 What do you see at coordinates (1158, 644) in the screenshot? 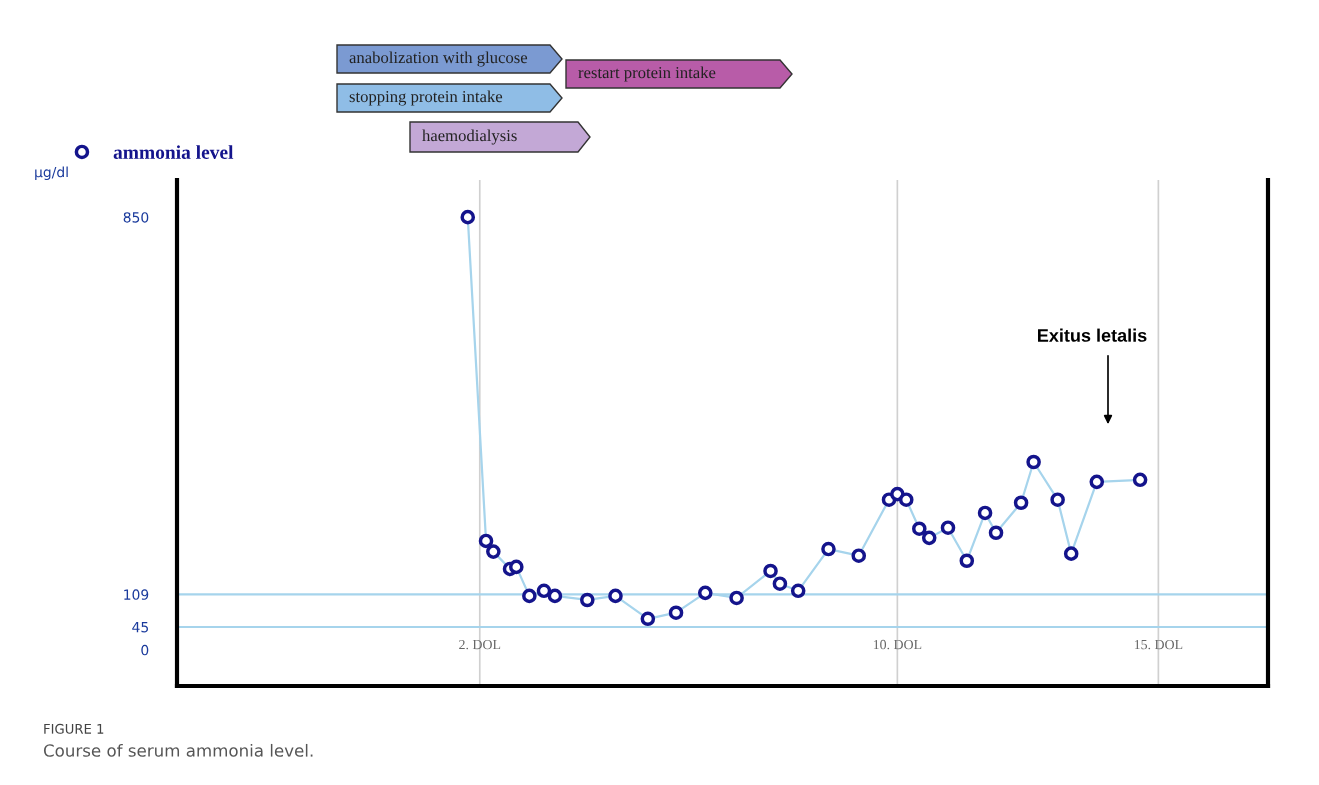
I see `x-tick-label: 15. DOL` at bounding box center [1158, 644].